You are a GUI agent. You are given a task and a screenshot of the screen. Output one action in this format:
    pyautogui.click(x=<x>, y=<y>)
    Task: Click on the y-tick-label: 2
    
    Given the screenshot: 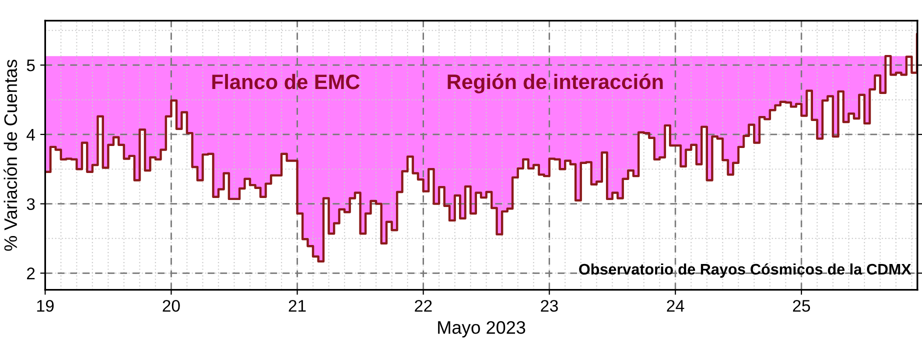 What is the action you would take?
    pyautogui.click(x=31, y=274)
    